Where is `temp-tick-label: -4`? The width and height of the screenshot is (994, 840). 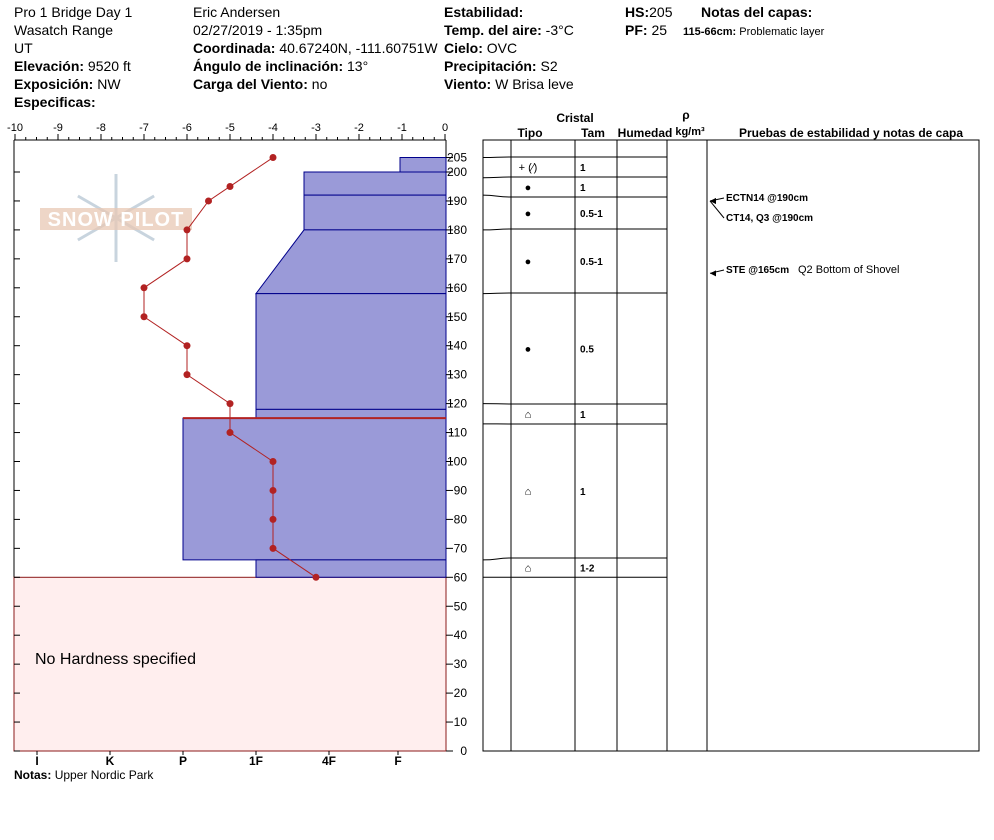 temp-tick-label: -4 is located at coordinates (273, 128).